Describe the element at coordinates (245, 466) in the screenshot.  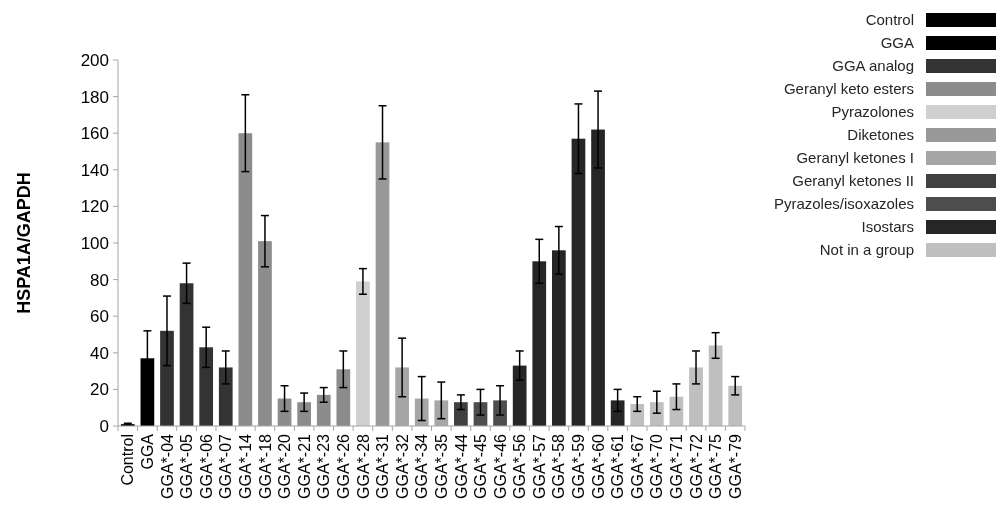
I see `x-tick-label: GGA*-14` at that location.